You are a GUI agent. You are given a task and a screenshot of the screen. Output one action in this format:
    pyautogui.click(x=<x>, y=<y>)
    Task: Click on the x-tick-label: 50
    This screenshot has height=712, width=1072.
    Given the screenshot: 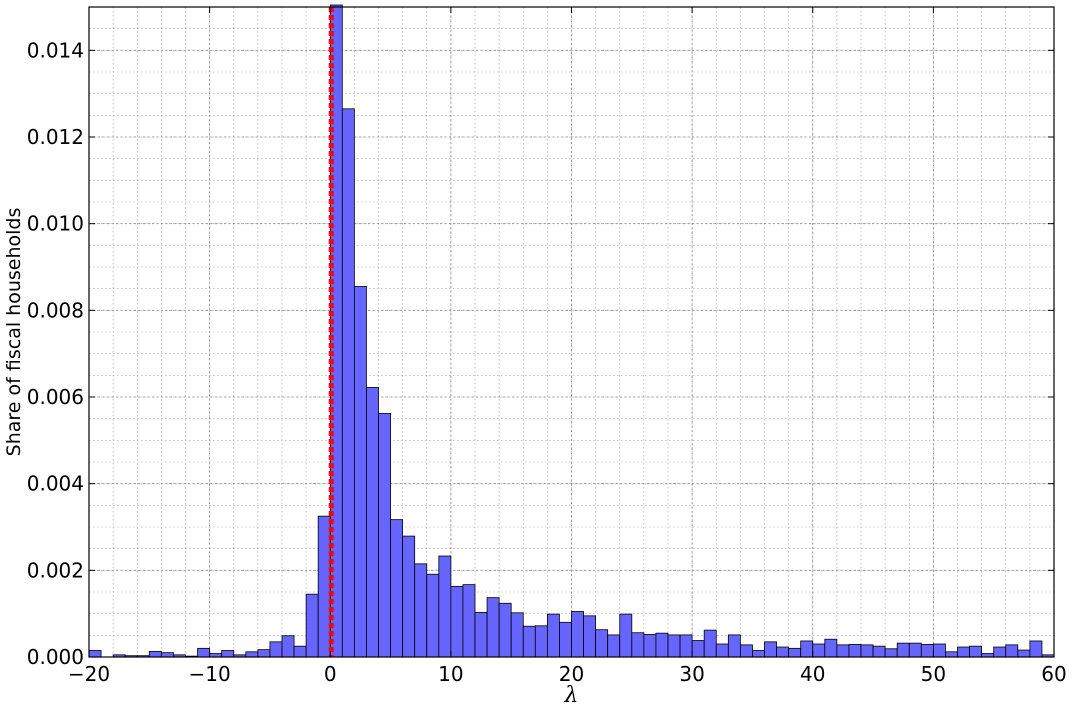 What is the action you would take?
    pyautogui.click(x=933, y=674)
    